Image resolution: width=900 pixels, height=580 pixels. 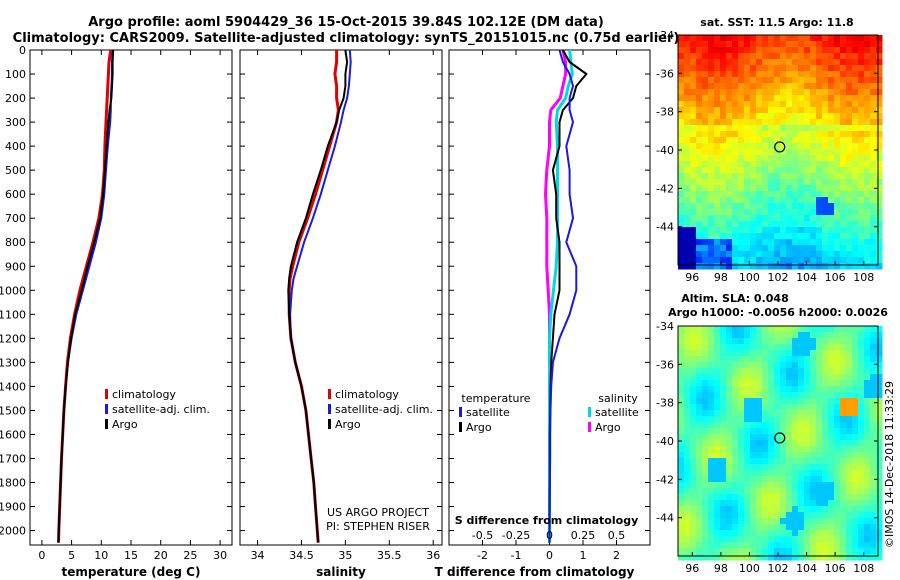 What do you see at coordinates (863, 277) in the screenshot?
I see `map-x-tick-label: 108` at bounding box center [863, 277].